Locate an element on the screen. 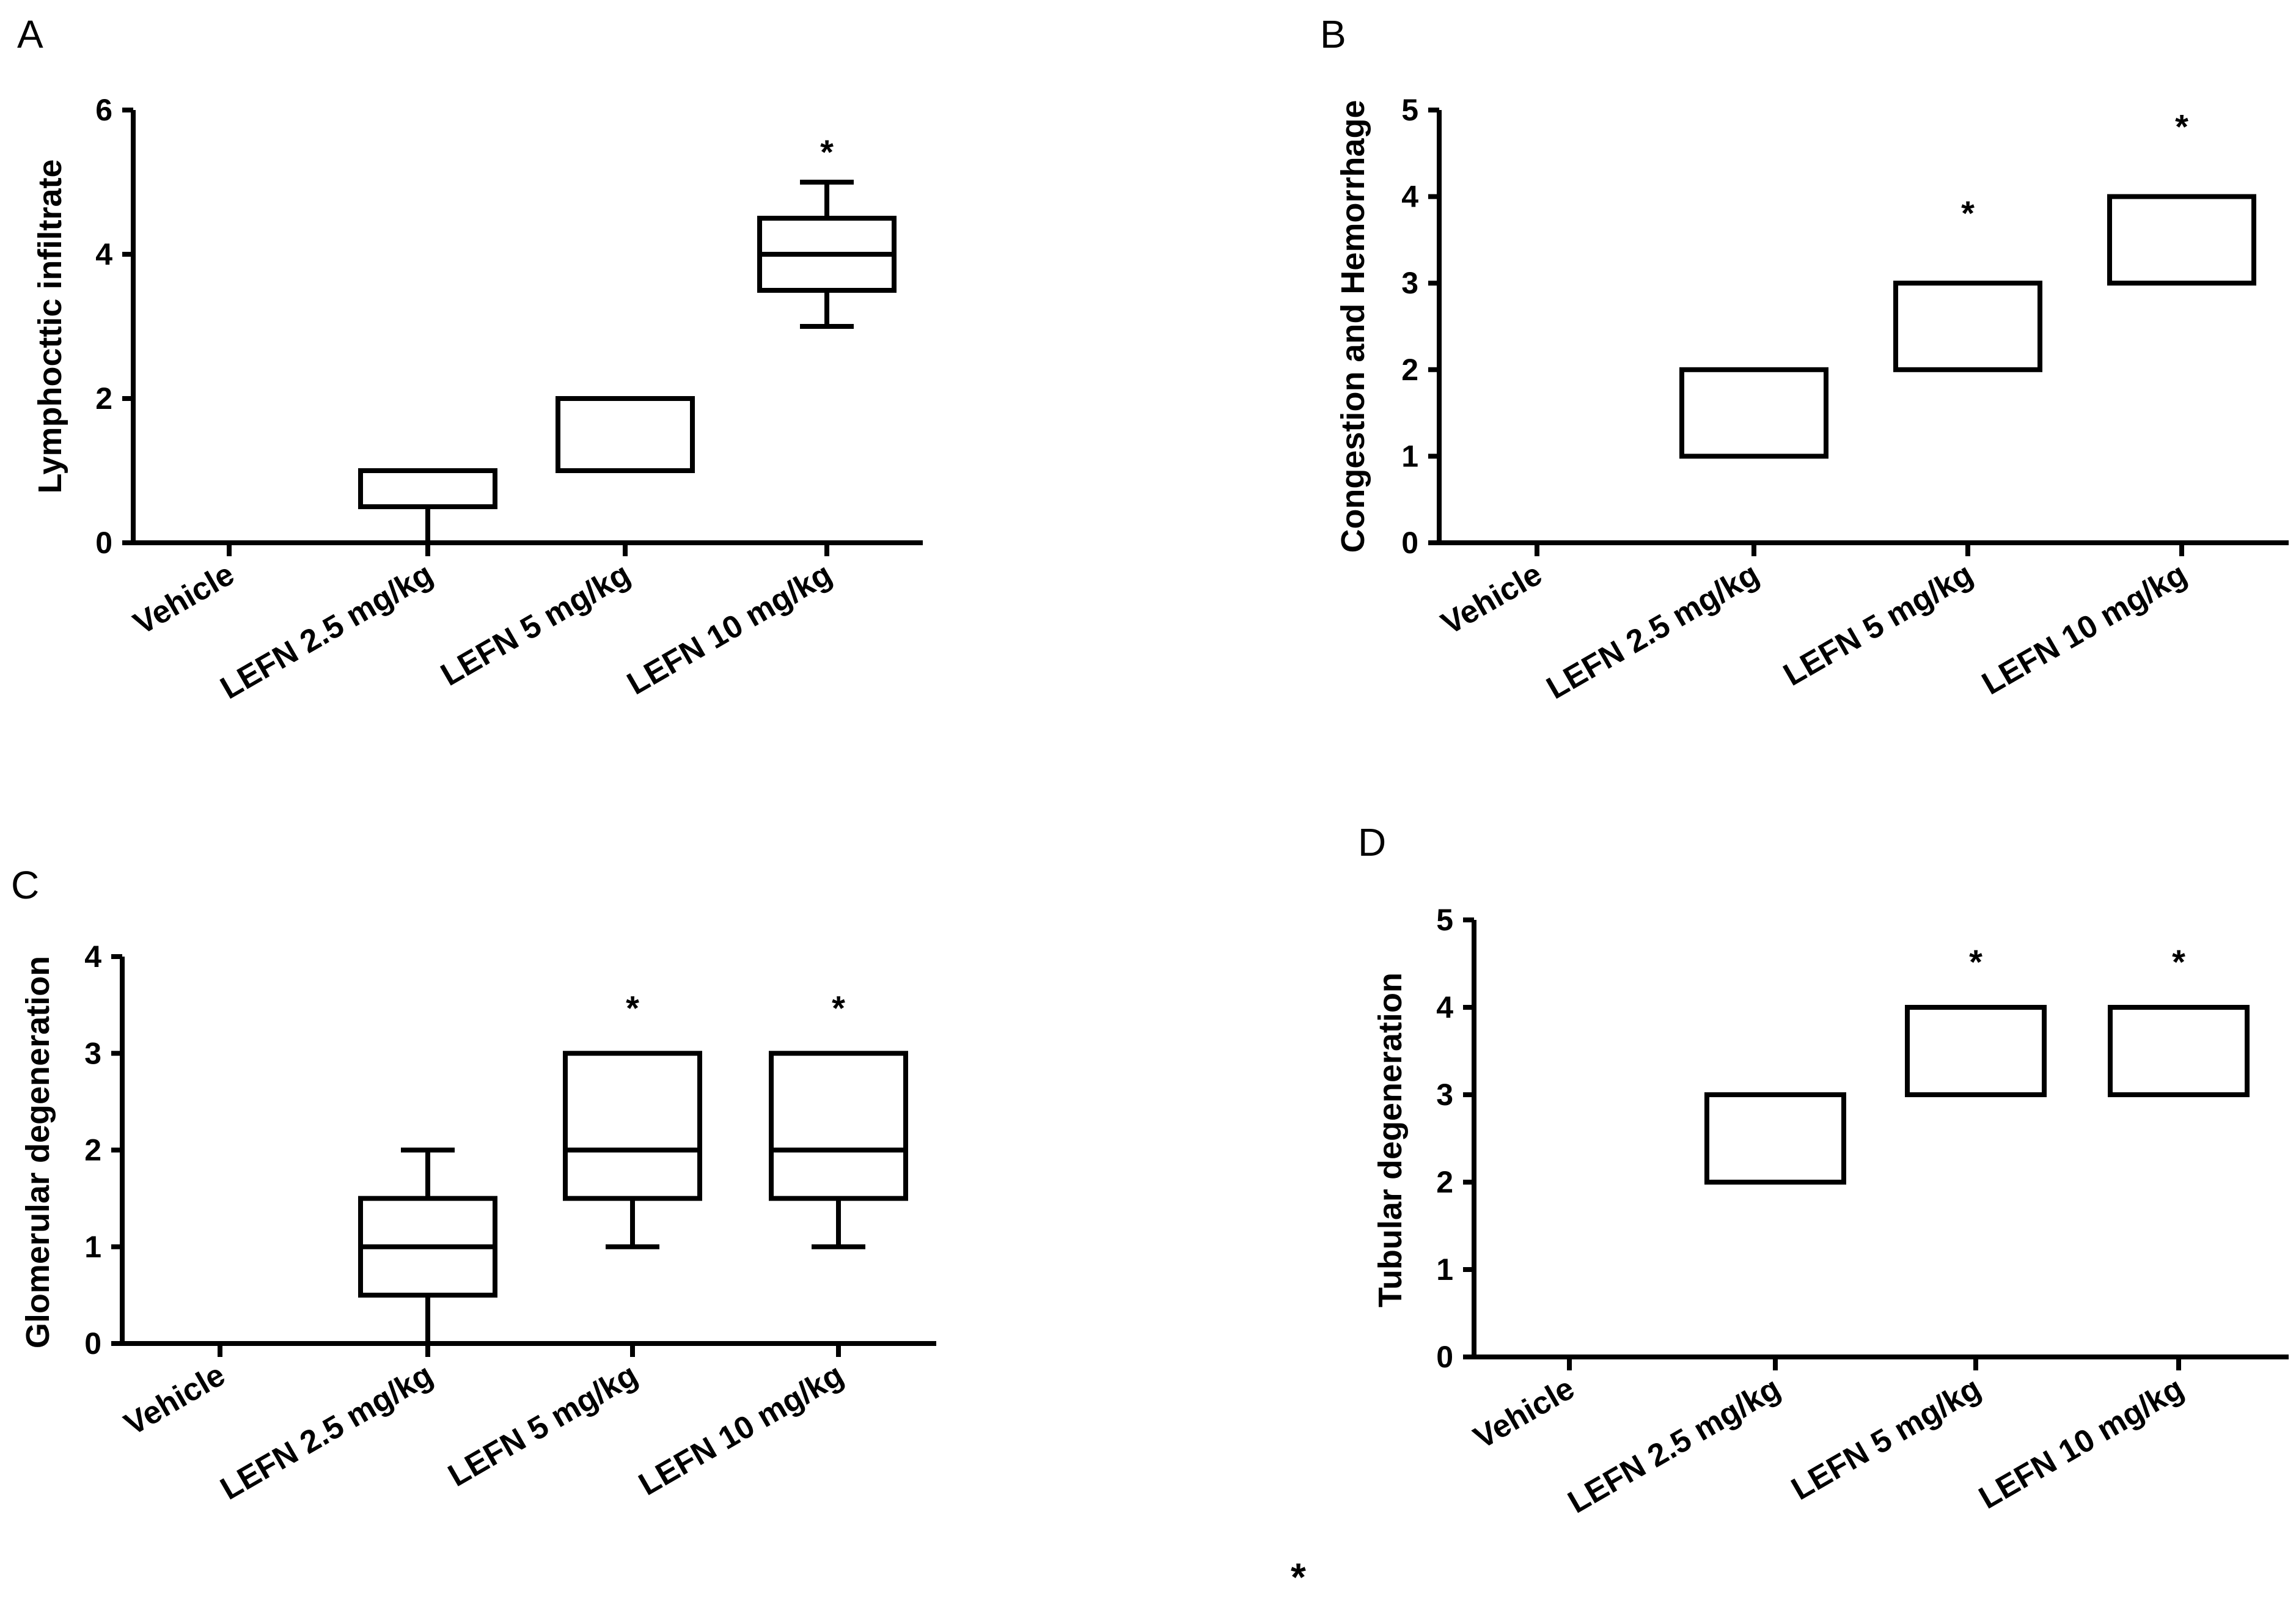  panel-letter: B is located at coordinates (1333, 34).